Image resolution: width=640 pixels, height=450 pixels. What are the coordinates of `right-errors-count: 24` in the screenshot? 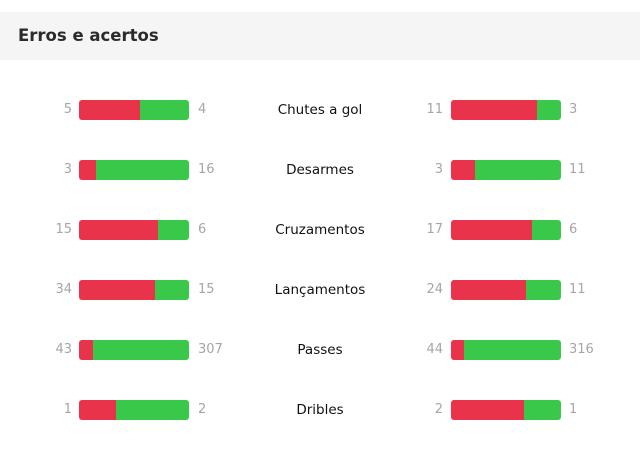 It's located at (434, 289).